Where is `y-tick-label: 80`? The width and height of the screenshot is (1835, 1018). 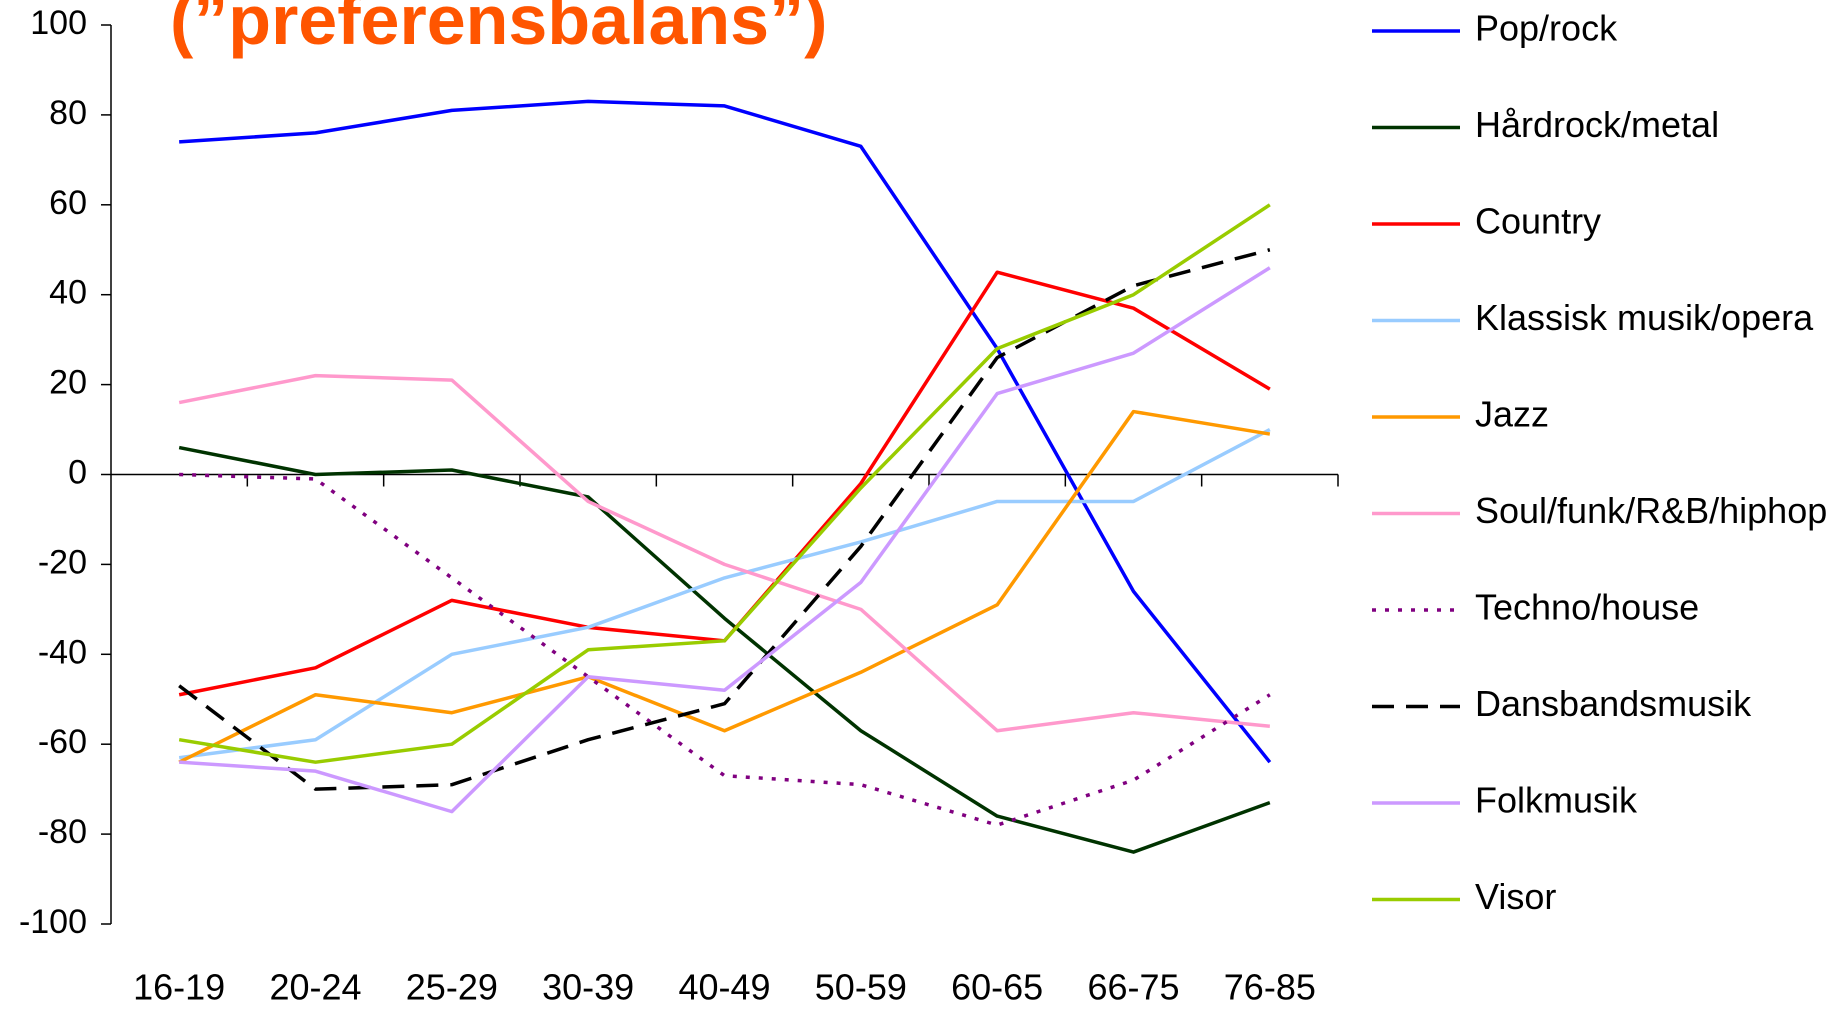
y-tick-label: 80 is located at coordinates (68, 113).